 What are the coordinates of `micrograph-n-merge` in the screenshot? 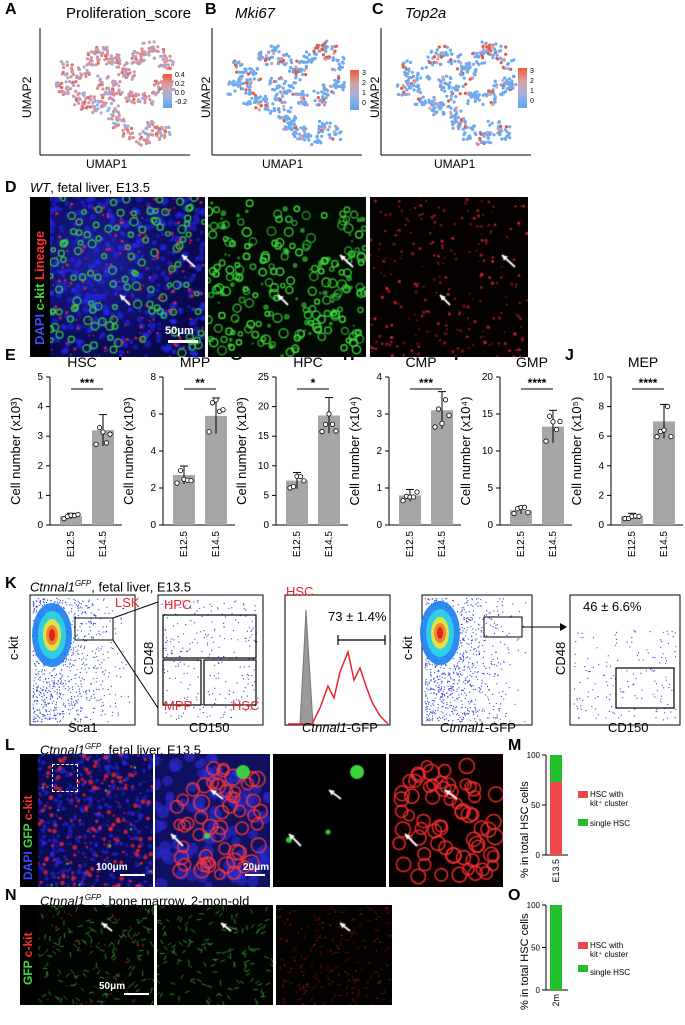 It's located at (96, 955).